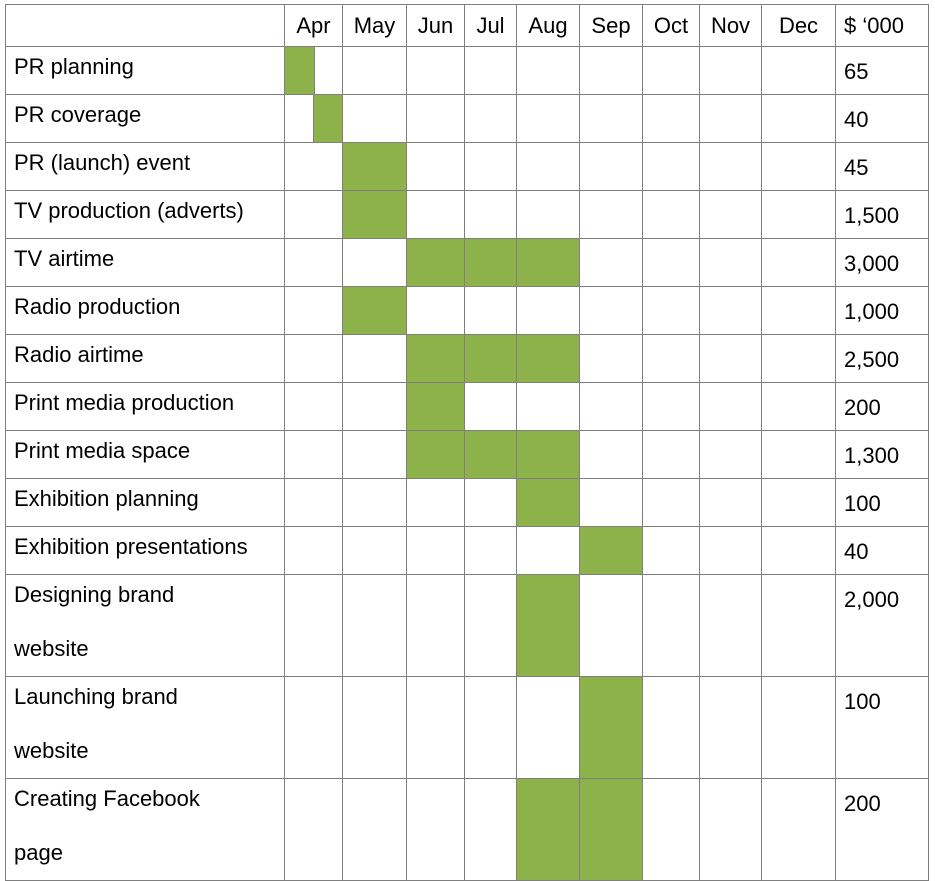  Describe the element at coordinates (145, 310) in the screenshot. I see `task-cell: Radio production` at that location.